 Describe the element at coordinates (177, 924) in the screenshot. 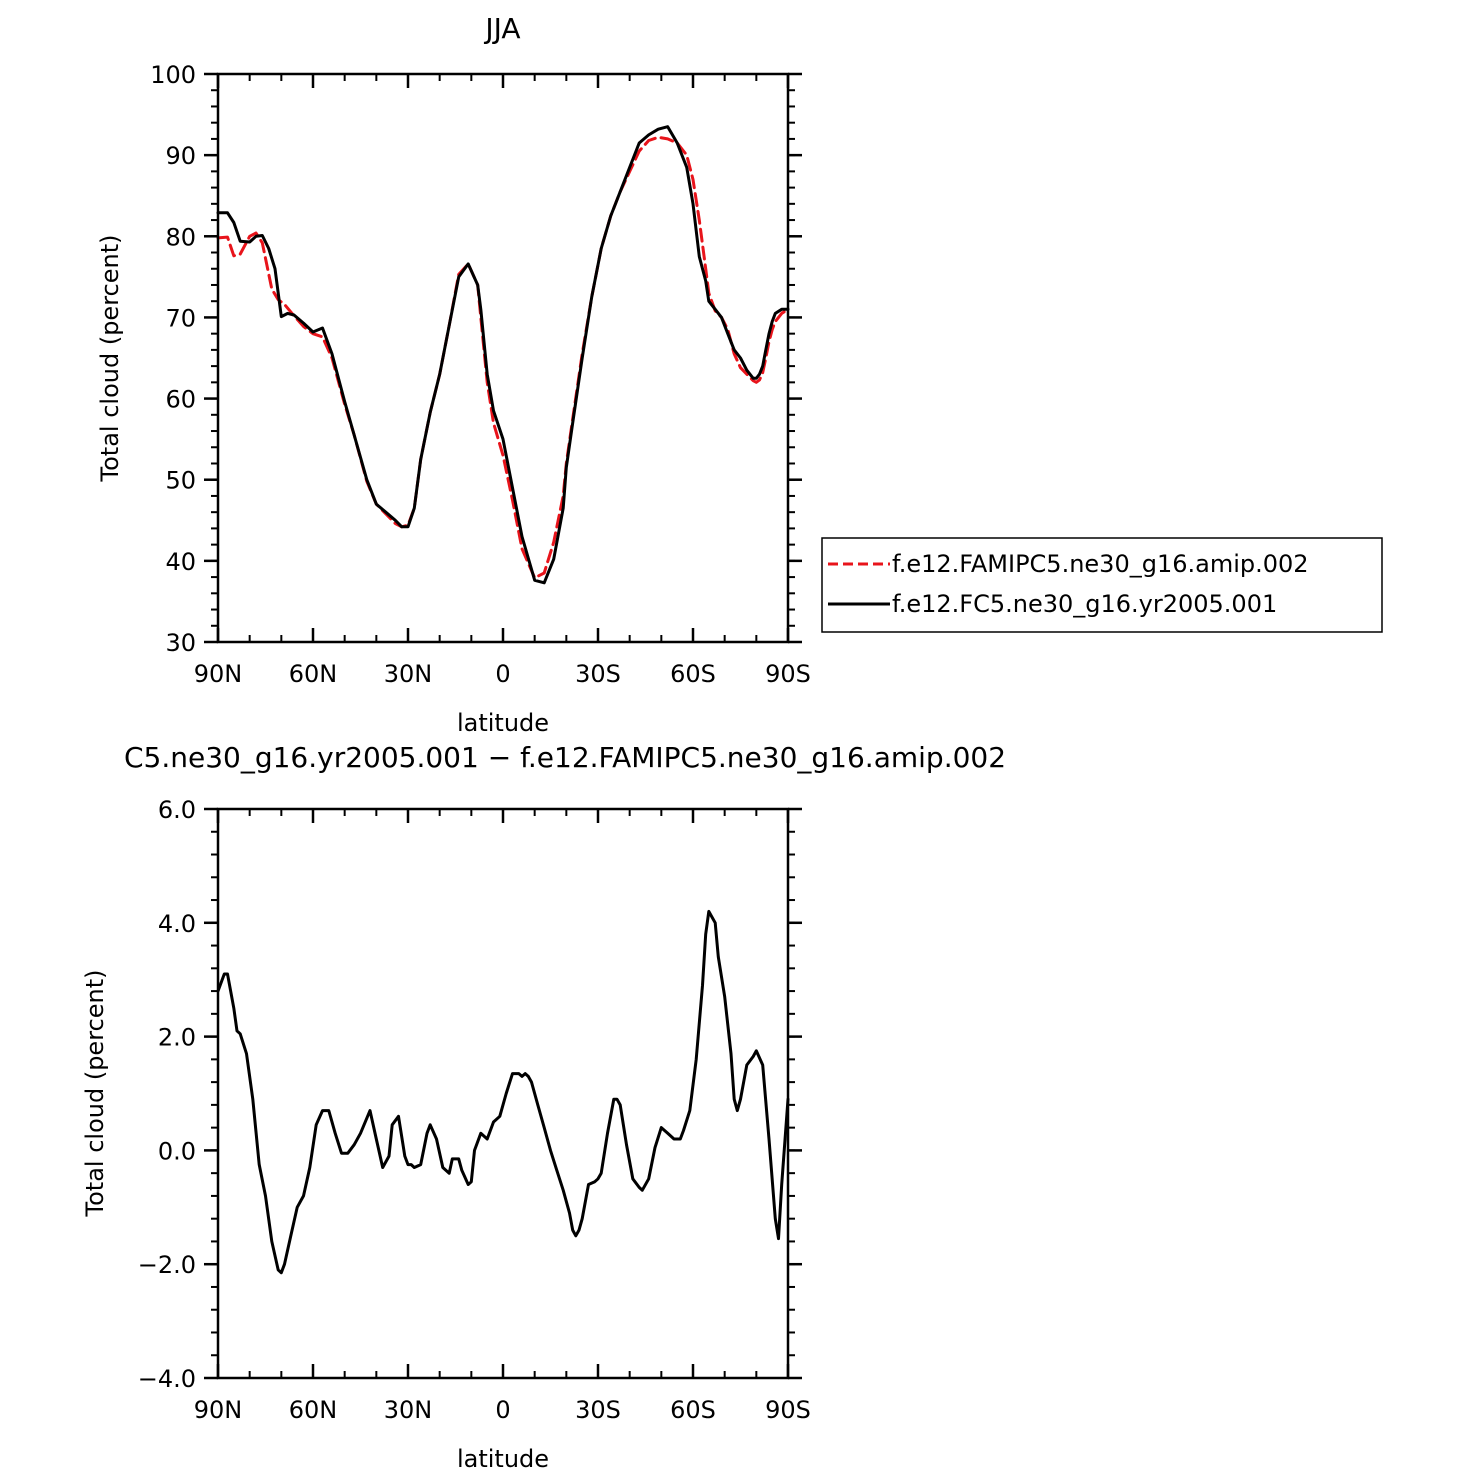

I see `bottom-y-tick-label: 4.0` at that location.